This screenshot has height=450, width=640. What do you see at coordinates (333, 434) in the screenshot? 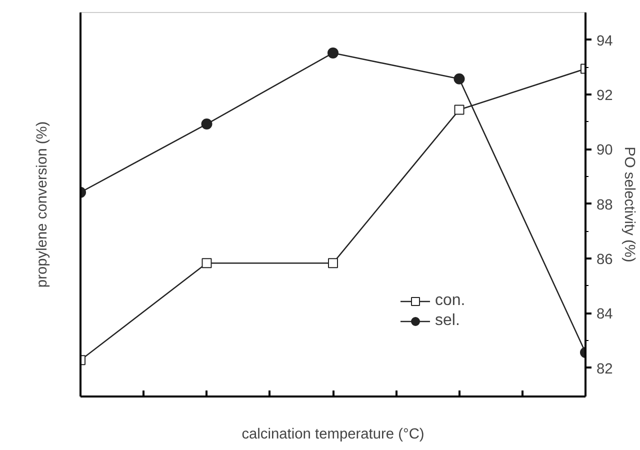
I see `x-axis-title: calcination temperature (°C)` at bounding box center [333, 434].